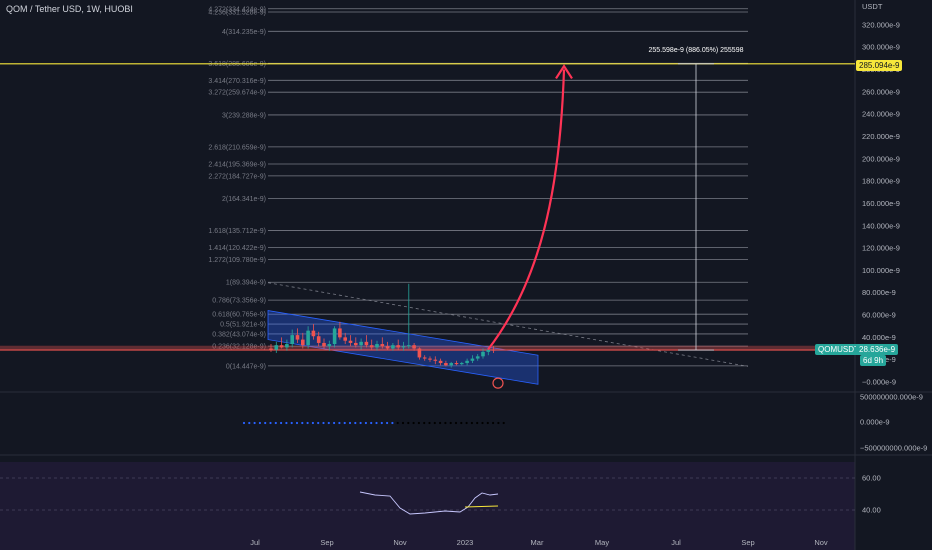 The height and width of the screenshot is (550, 932). Describe the element at coordinates (881, 114) in the screenshot. I see `price-axis-tick: 240.000e-9` at that location.